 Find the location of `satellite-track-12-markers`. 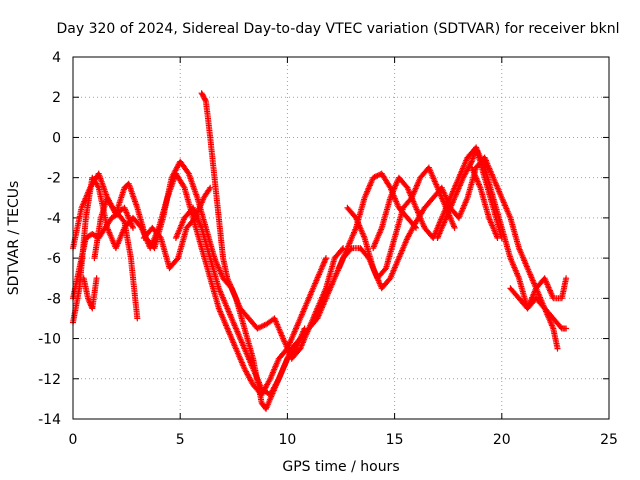

satellite-track-12-markers is located at coordinates (484, 202).